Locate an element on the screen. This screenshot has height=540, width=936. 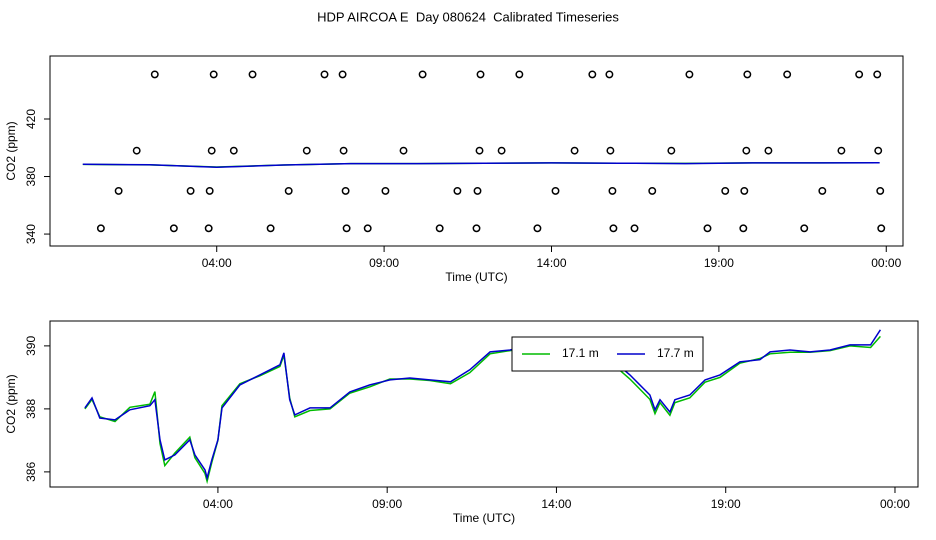
series-line is located at coordinates (481, 164).